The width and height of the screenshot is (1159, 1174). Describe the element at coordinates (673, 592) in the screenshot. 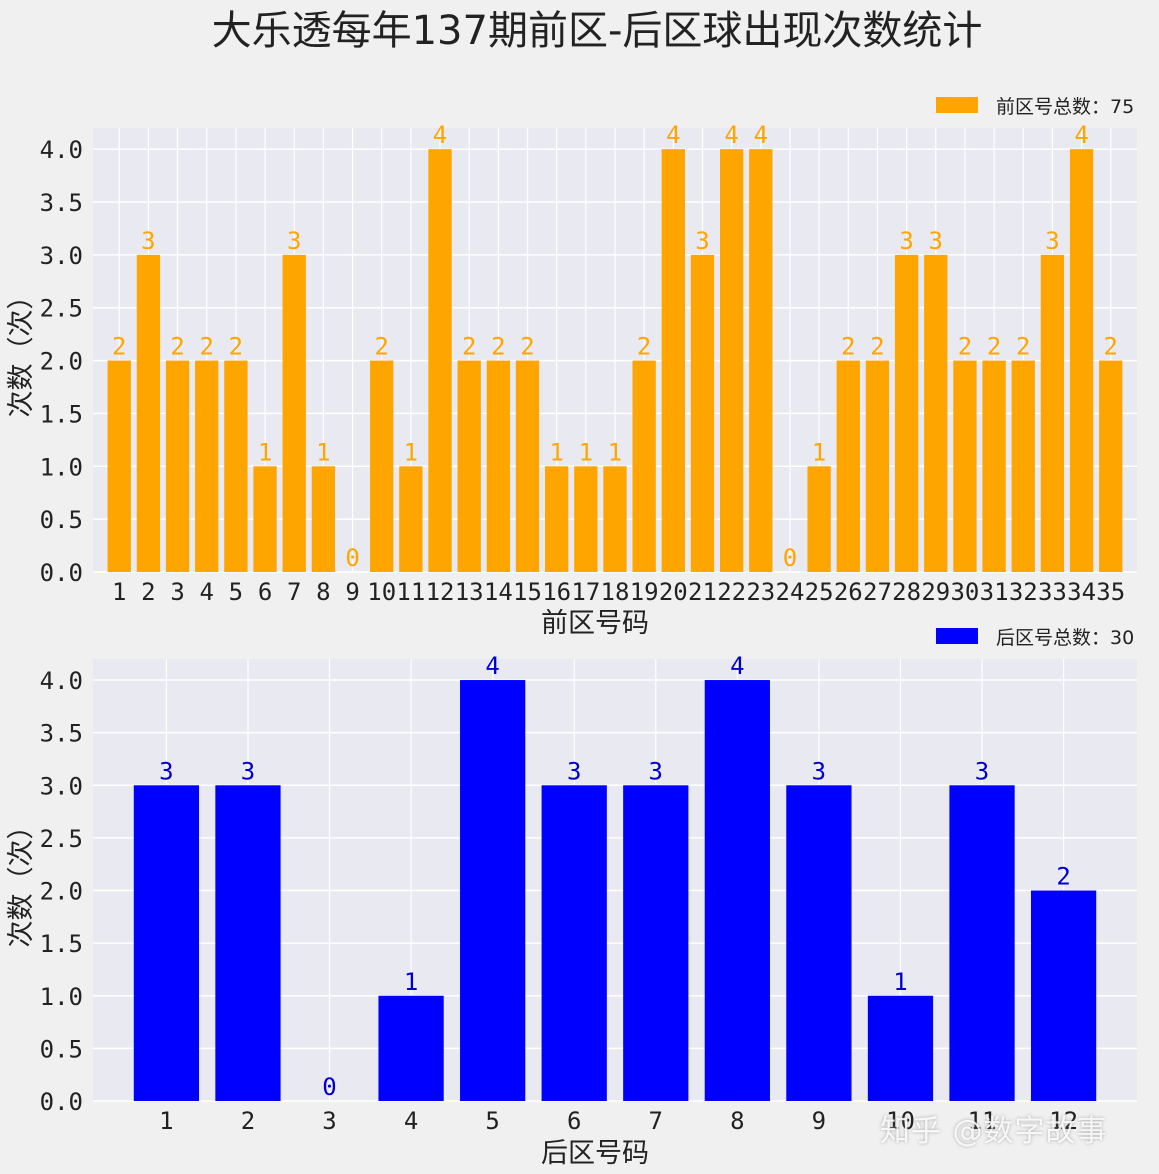

I see `x-tick-label: 20` at that location.